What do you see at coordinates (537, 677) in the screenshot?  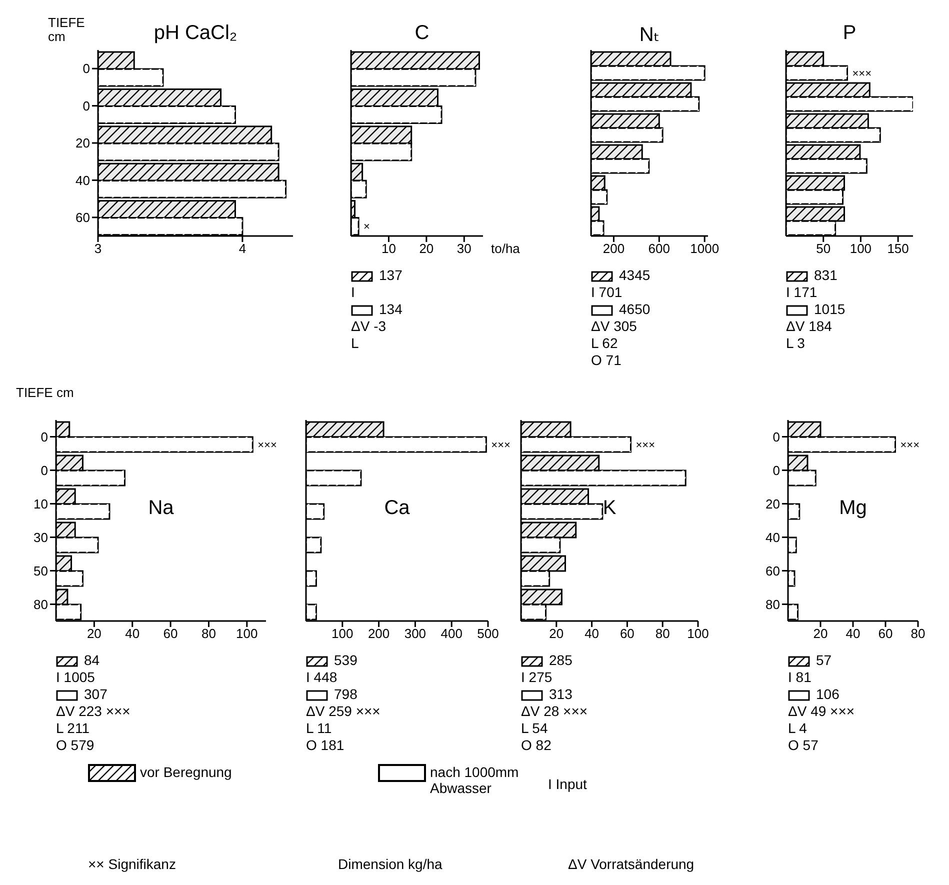 I see `text: I 275` at bounding box center [537, 677].